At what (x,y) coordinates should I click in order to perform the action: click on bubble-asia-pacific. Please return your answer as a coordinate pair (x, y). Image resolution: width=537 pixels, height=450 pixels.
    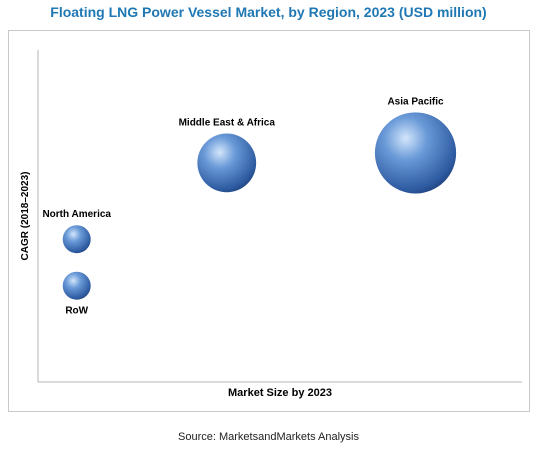
    Looking at the image, I should click on (415, 153).